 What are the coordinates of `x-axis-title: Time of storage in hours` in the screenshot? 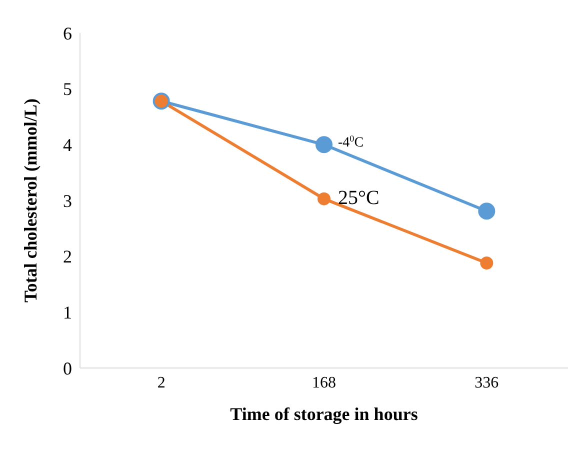 It's located at (324, 414).